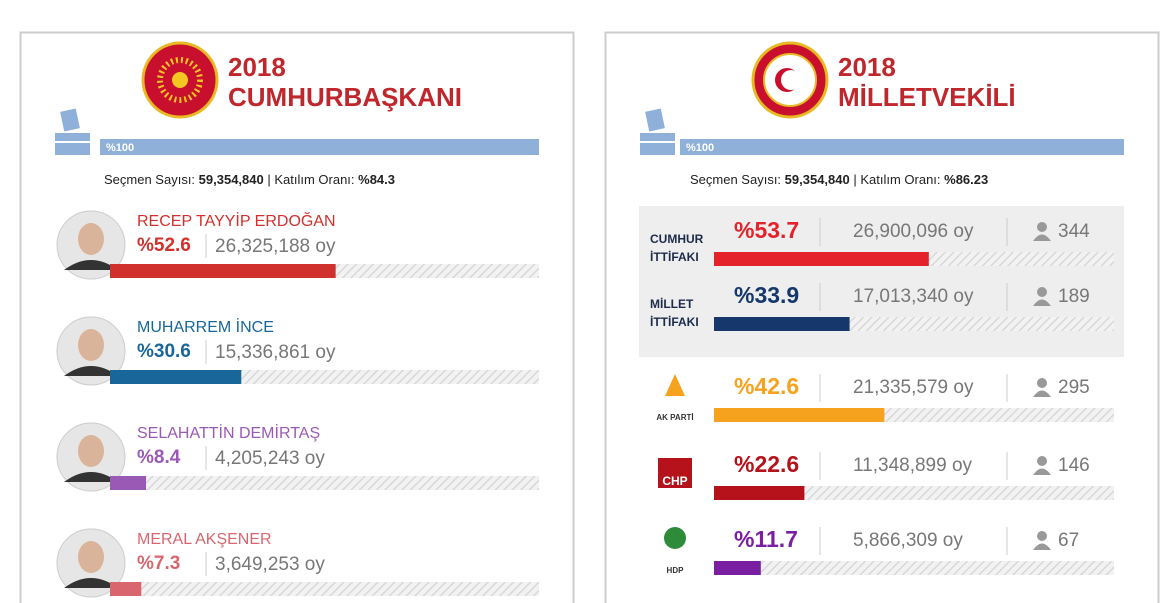  What do you see at coordinates (1074, 465) in the screenshot?
I see `seats: 146` at bounding box center [1074, 465].